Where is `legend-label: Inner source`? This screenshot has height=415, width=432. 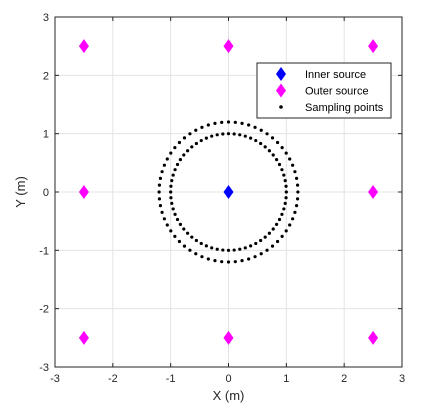 legend-label: Inner source is located at coordinates (335, 75).